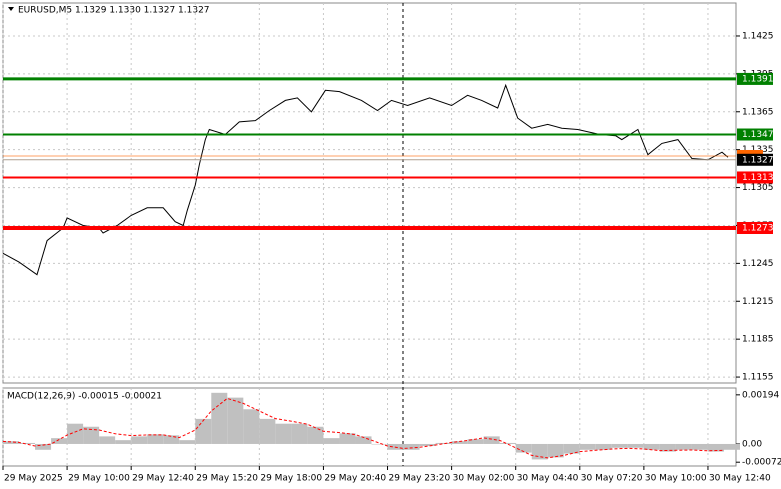  Describe the element at coordinates (750, 152) in the screenshot. I see `ask-marker` at that location.